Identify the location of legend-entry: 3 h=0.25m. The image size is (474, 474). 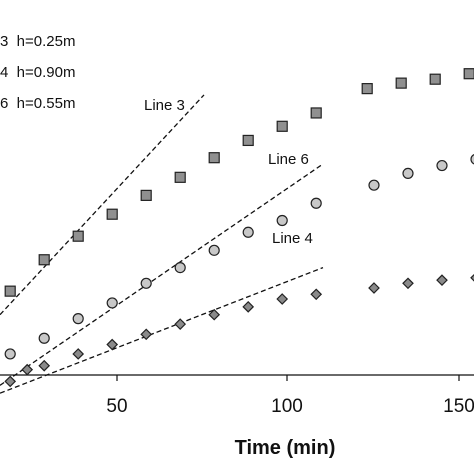
(37, 41).